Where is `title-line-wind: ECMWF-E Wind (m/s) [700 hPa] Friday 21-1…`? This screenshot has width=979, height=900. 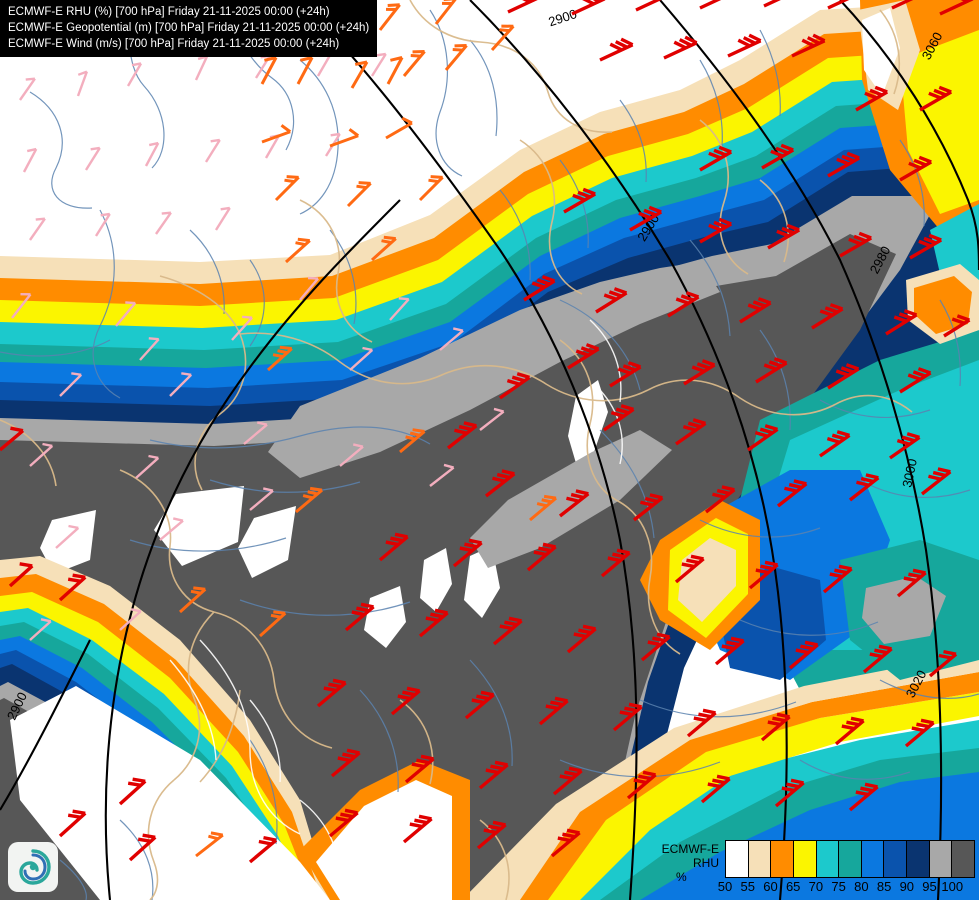
title-line-wind: ECMWF-E Wind (m/s) [700 hPa] Friday 21-1… is located at coordinates (174, 44).